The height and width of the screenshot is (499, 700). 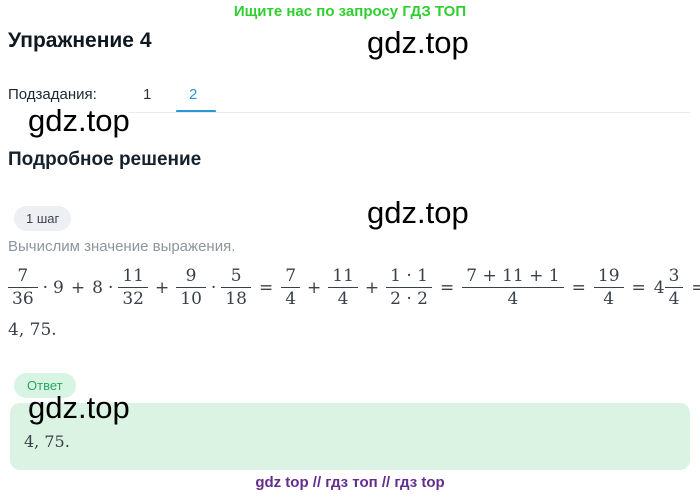 I want to click on watermark-answer: gdz.top, so click(x=79, y=407).